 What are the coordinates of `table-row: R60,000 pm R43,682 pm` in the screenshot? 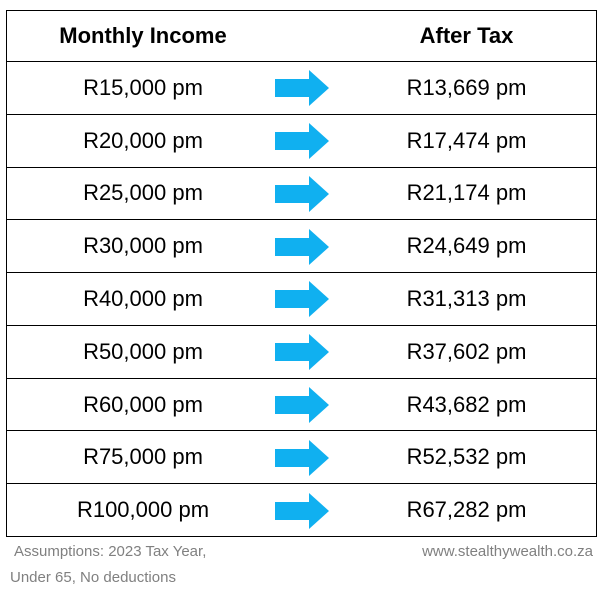 It's located at (301, 404).